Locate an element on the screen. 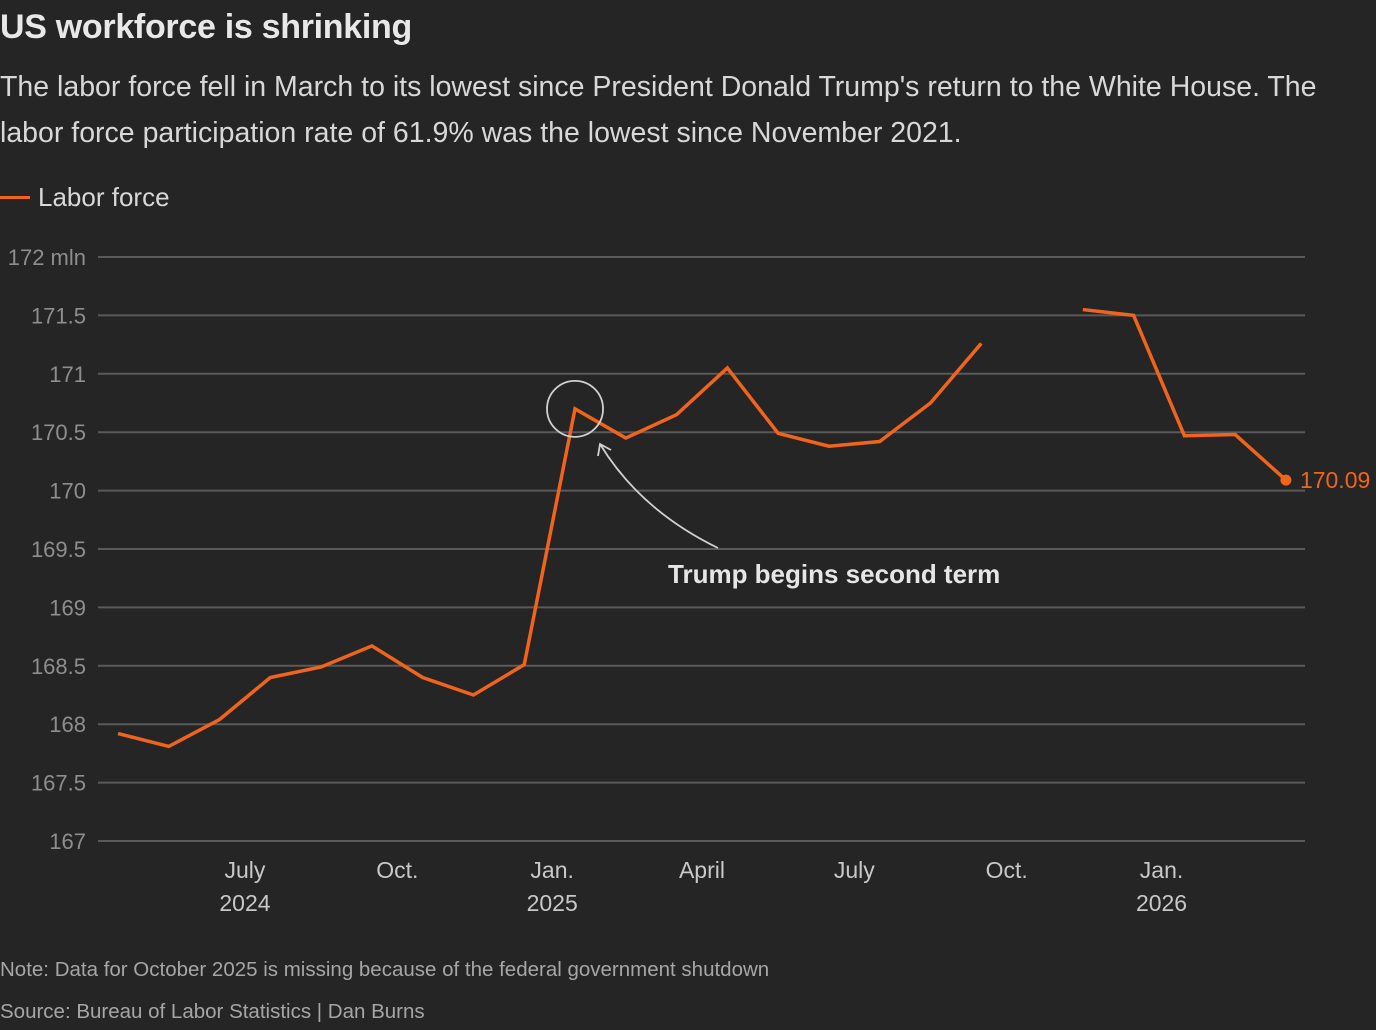  end-value-label: 170.09 is located at coordinates (1335, 480).